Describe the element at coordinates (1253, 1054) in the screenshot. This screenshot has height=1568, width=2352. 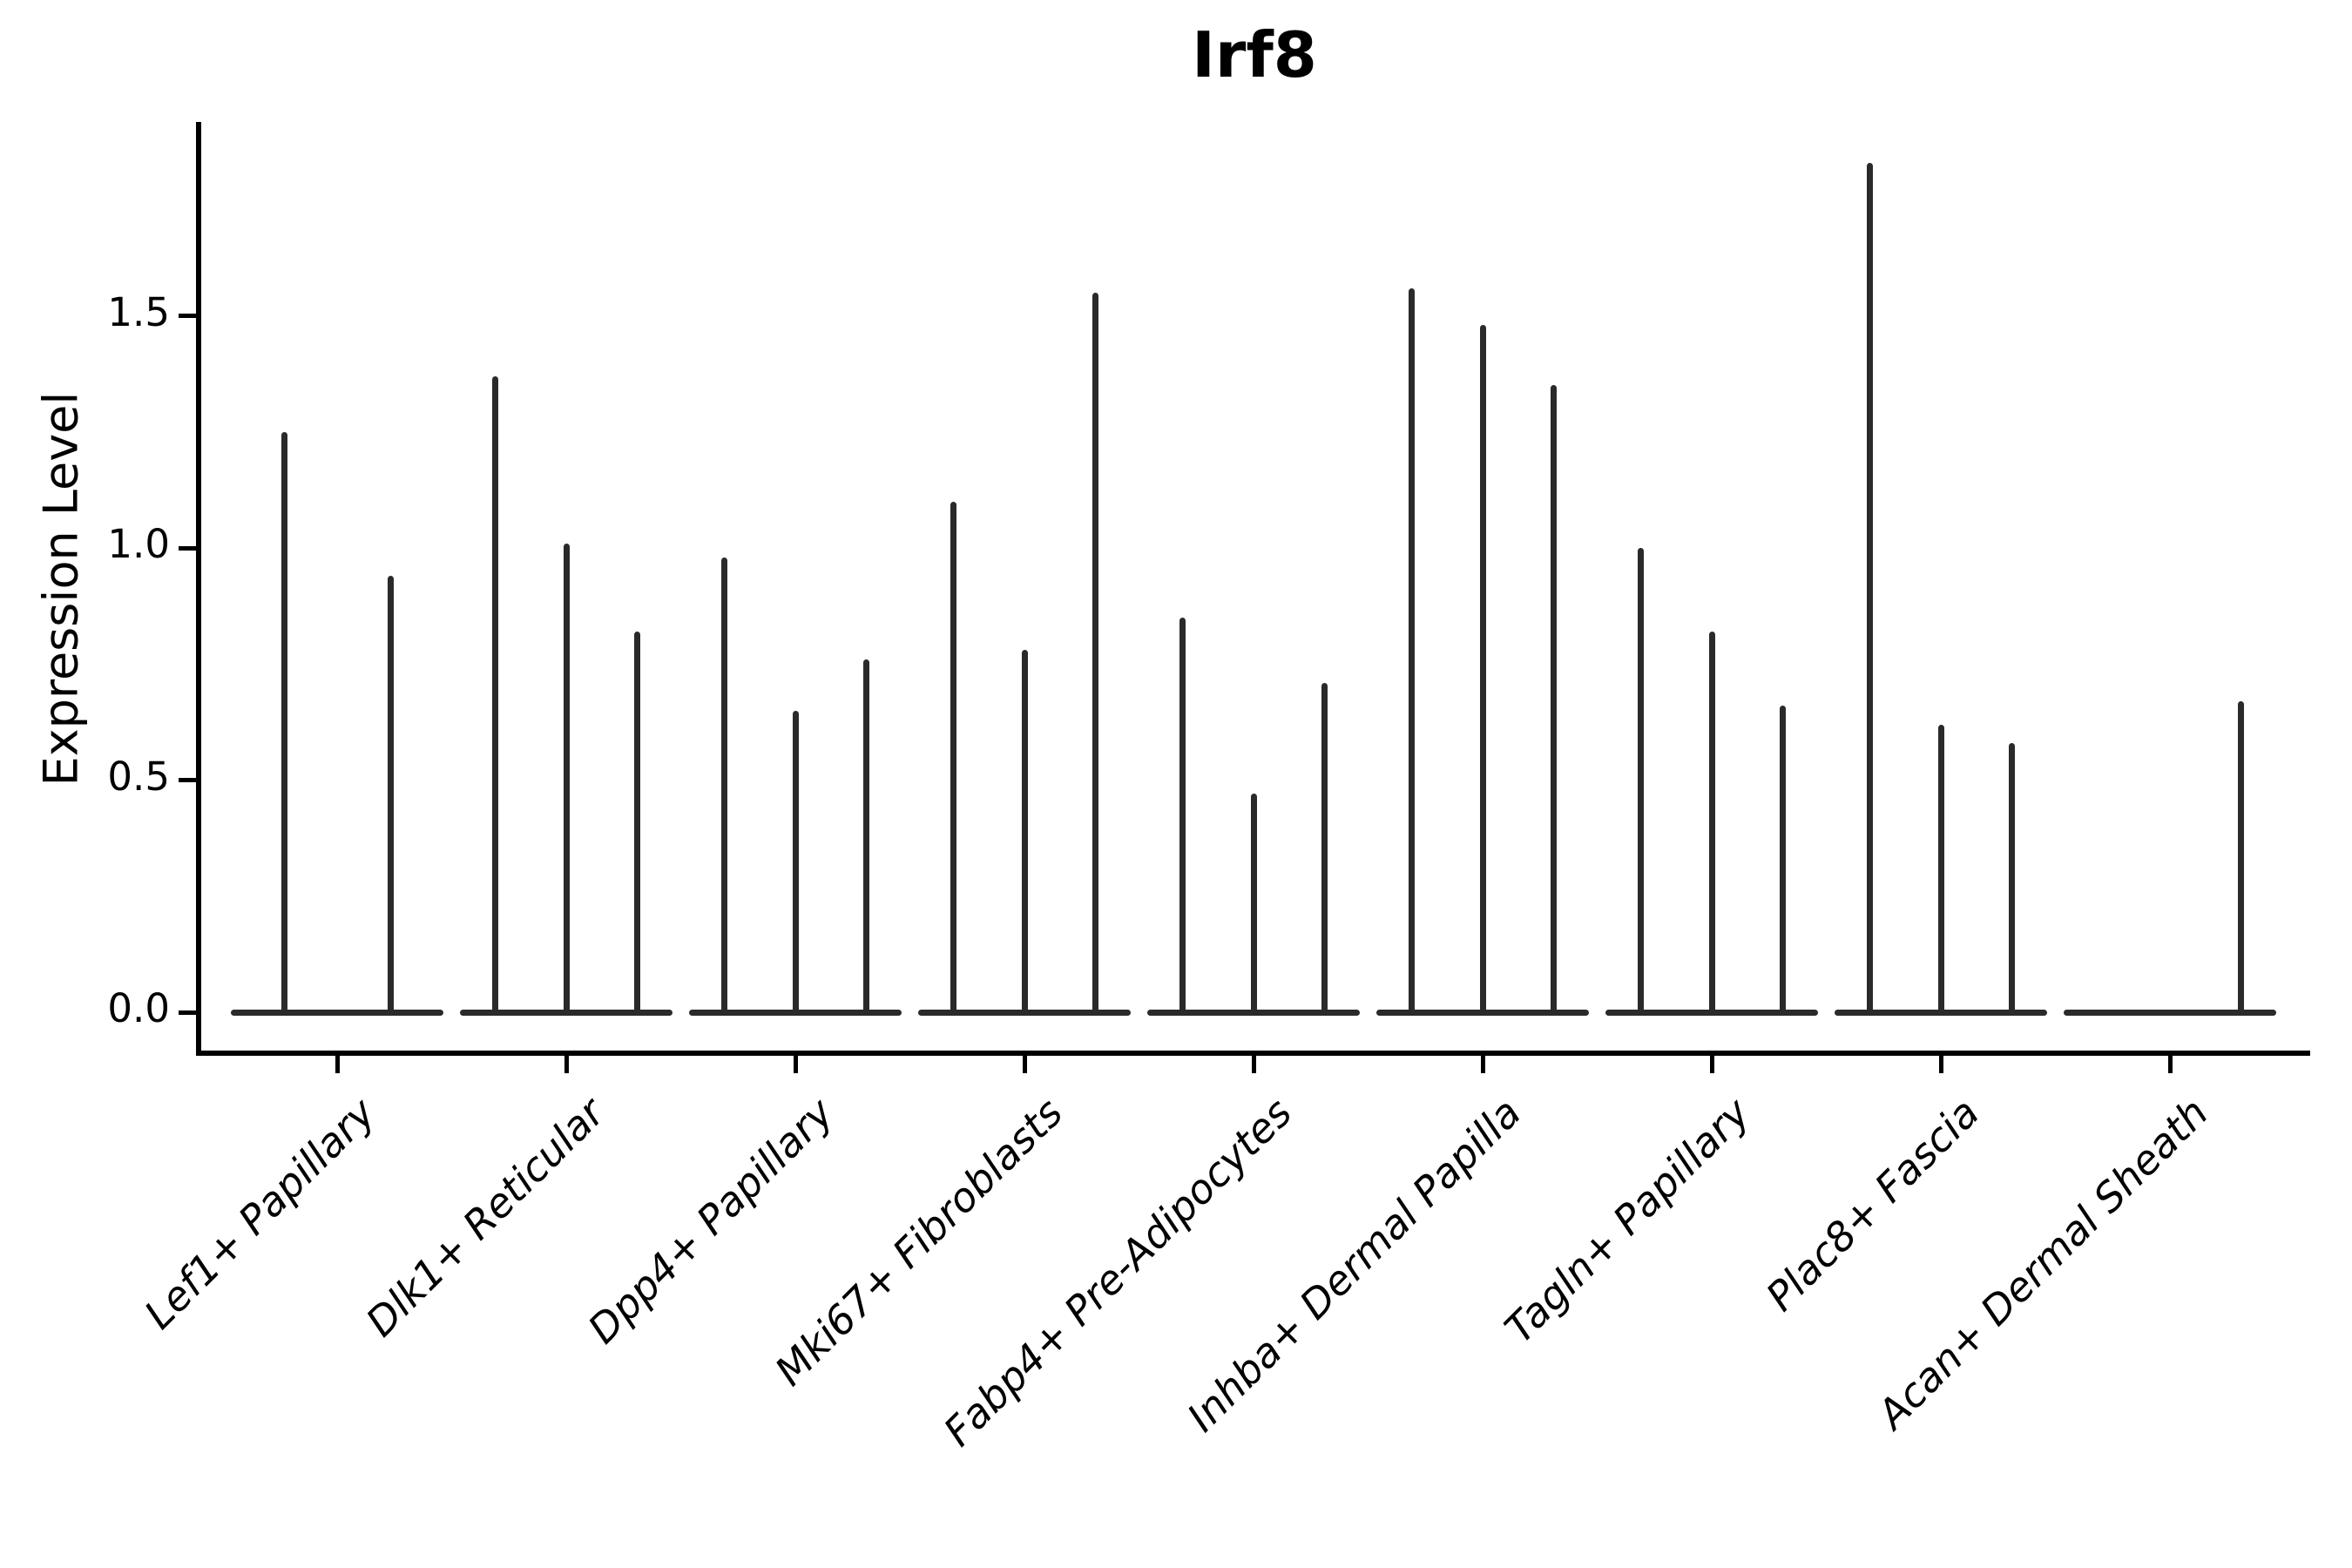
I see `x-axis-spine` at that location.